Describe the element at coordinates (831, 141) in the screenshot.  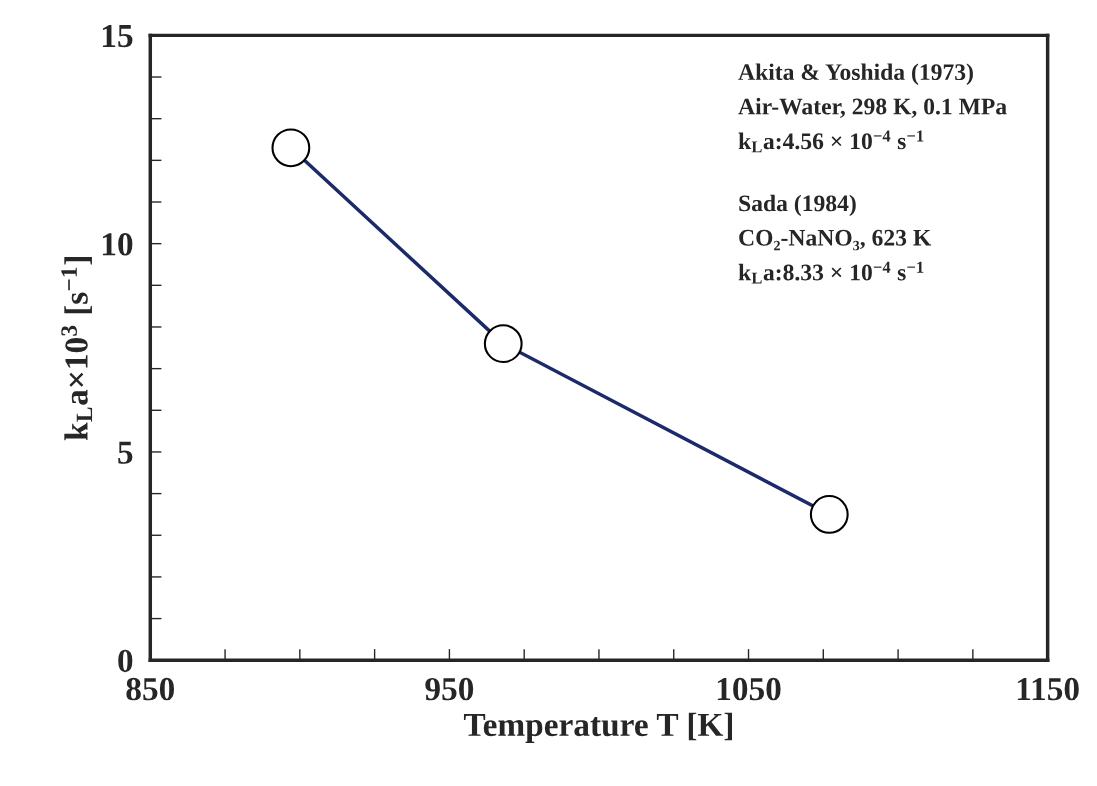
I see `annotation: k$_{L}$a:4.56 × 10$^{−4}$ s$^{−1}$` at that location.